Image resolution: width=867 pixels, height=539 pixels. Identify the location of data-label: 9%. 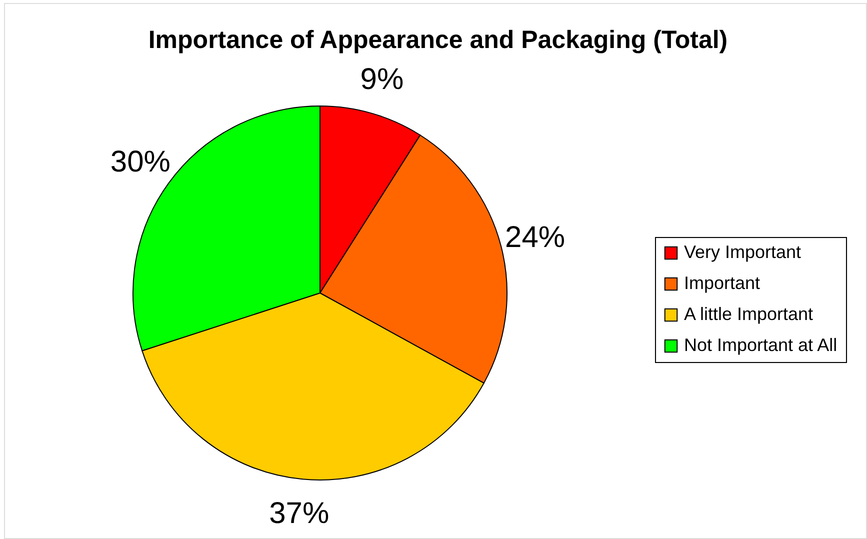
(382, 79).